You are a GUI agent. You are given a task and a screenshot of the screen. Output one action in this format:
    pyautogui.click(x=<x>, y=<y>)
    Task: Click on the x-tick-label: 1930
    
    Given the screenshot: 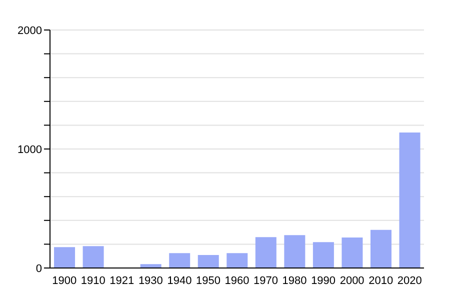 What is the action you would take?
    pyautogui.click(x=150, y=280)
    